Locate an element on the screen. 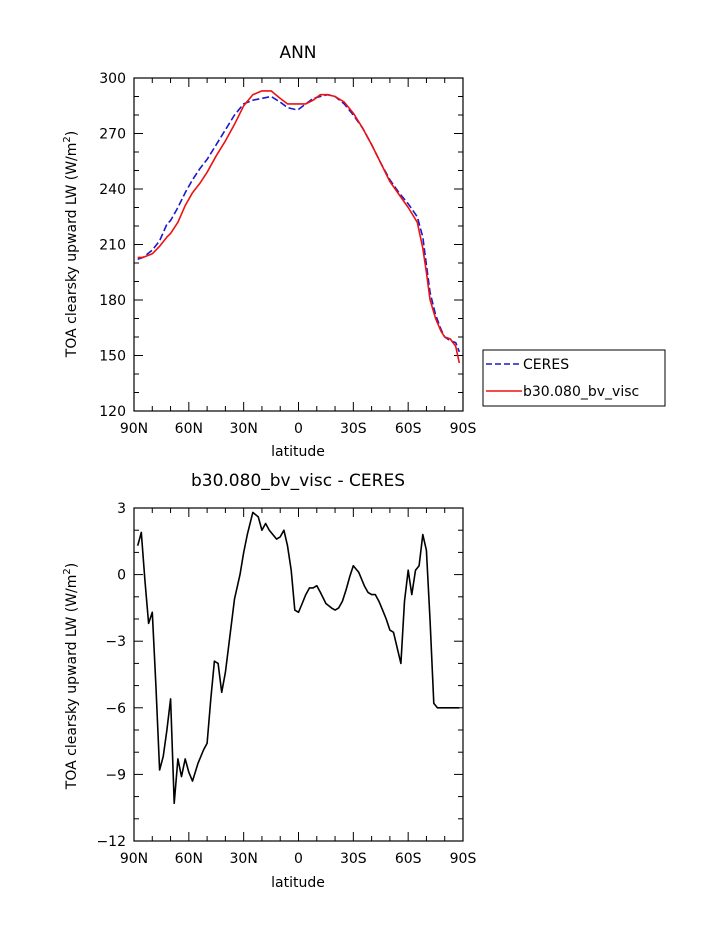  bottom-series-lines is located at coordinates (298, 658).